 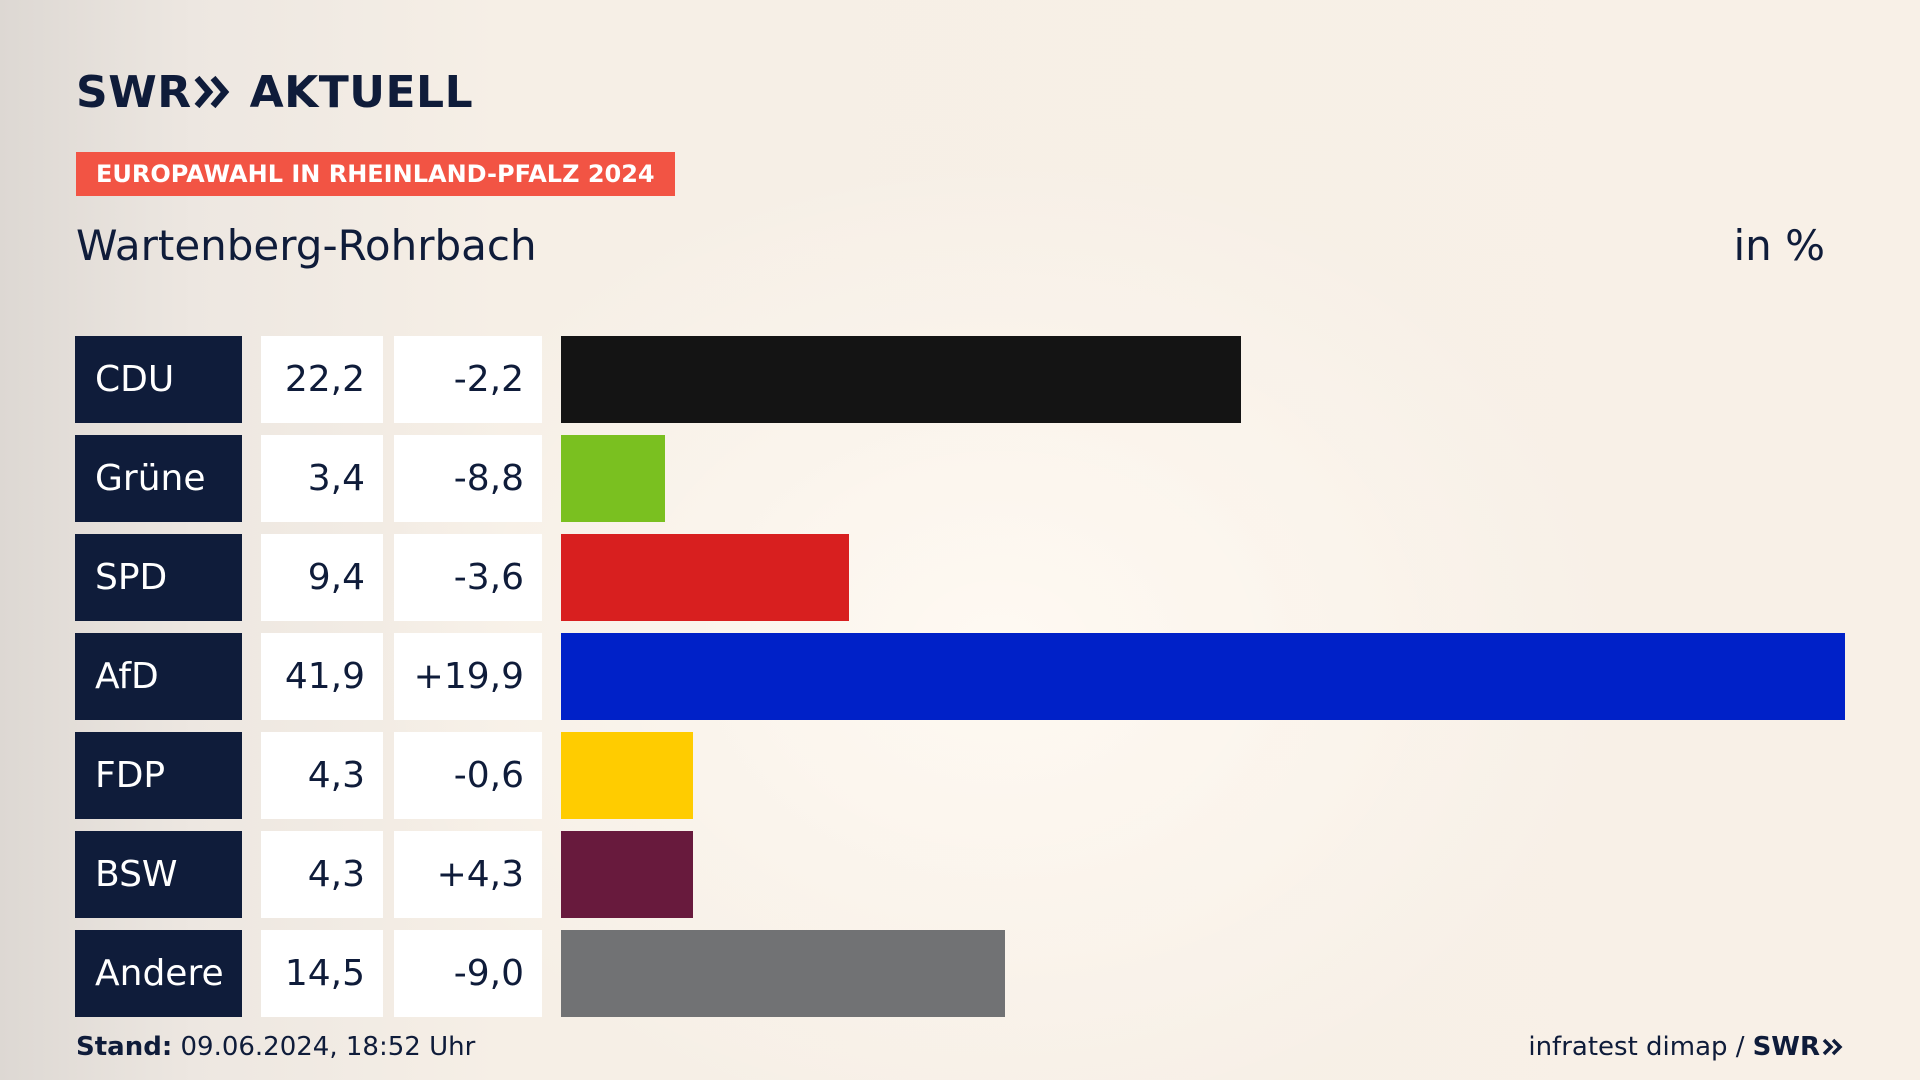 What do you see at coordinates (468, 973) in the screenshot?
I see `change-label: -9,0` at bounding box center [468, 973].